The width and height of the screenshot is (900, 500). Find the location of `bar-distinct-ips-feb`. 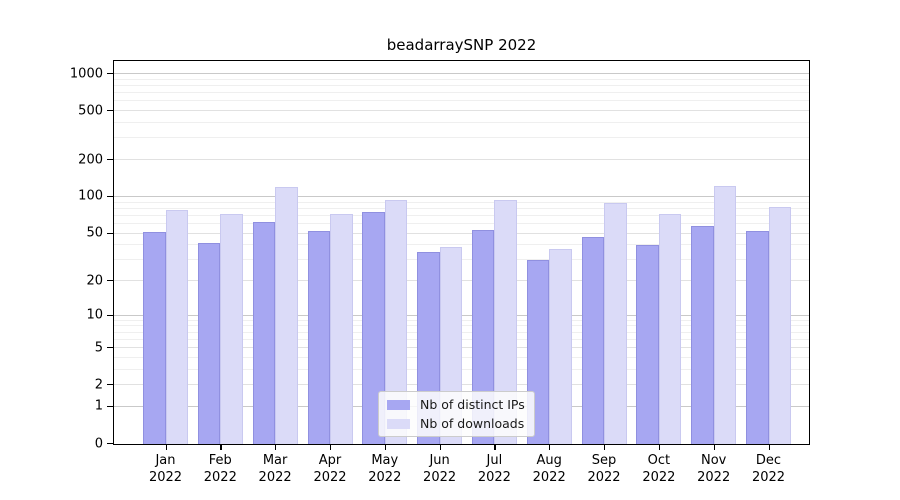

bar-distinct-ips-feb is located at coordinates (209, 343).